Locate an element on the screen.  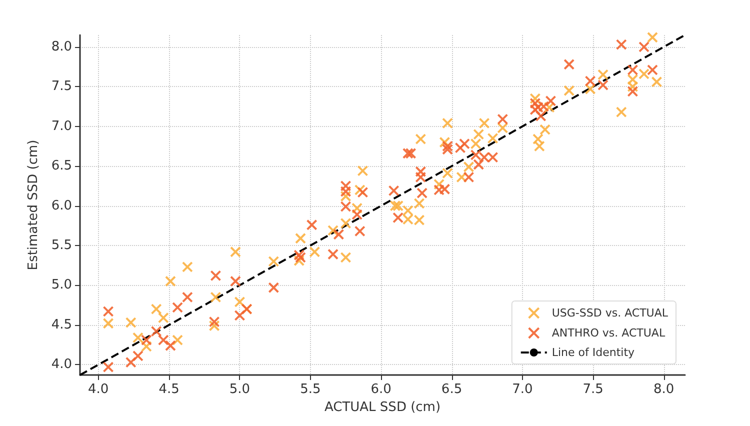
y-tick-label: 6.5 is located at coordinates (61, 166).